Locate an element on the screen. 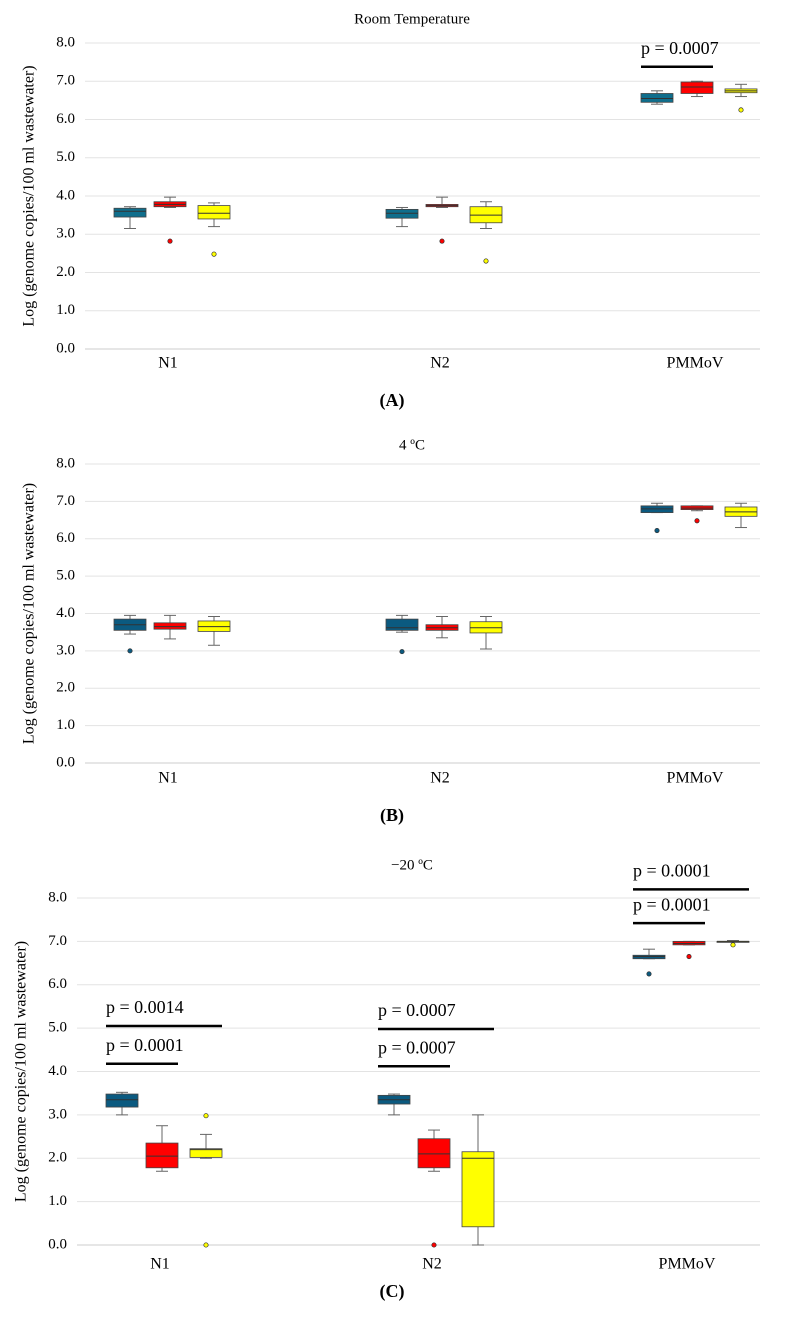 The width and height of the screenshot is (788, 1318). panel-label: (A) is located at coordinates (392, 400).